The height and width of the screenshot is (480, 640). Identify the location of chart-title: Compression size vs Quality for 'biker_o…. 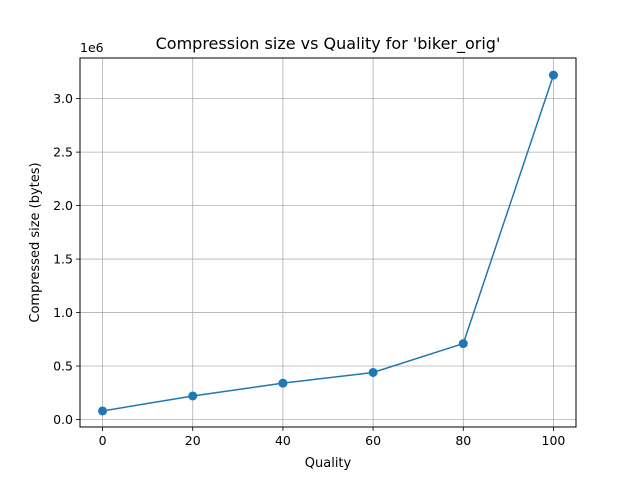
(328, 44).